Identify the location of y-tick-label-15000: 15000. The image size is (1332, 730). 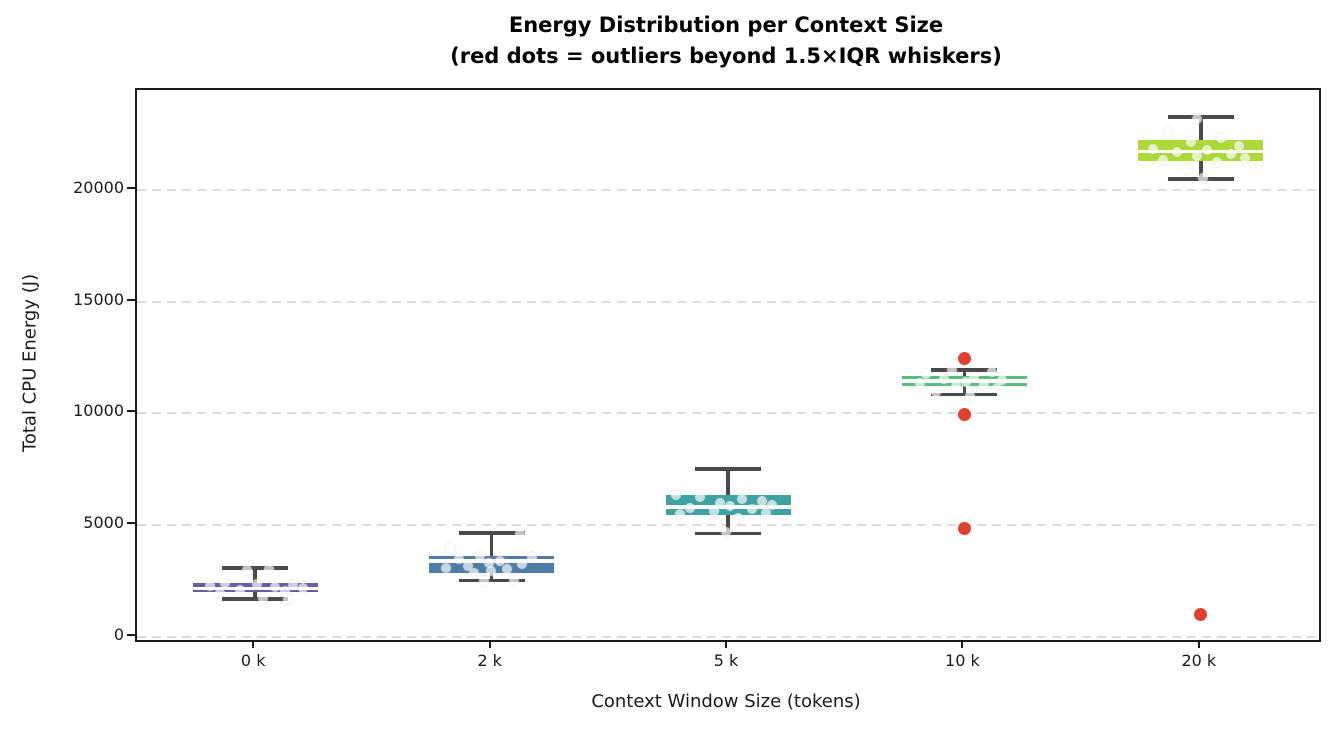
(98, 299).